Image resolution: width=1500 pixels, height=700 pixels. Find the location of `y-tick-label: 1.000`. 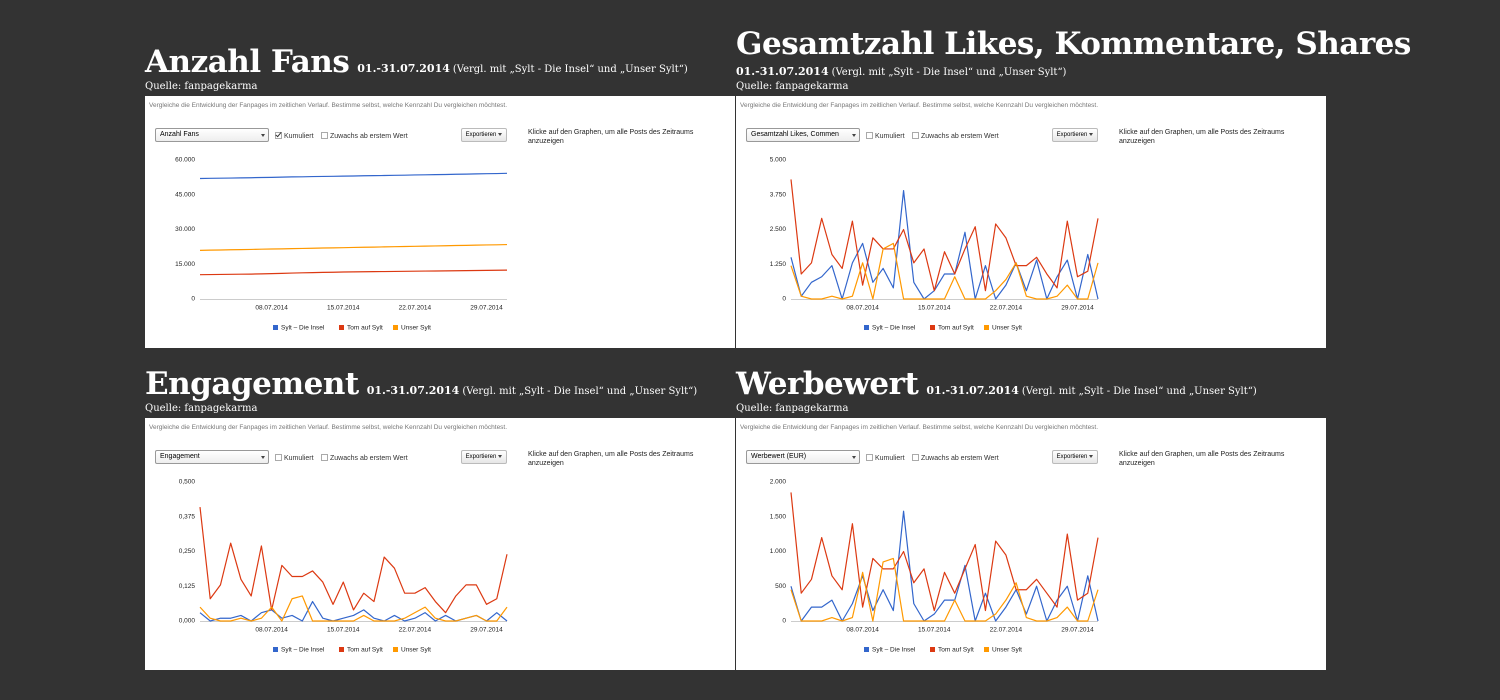

y-tick-label: 1.000 is located at coordinates (778, 551).